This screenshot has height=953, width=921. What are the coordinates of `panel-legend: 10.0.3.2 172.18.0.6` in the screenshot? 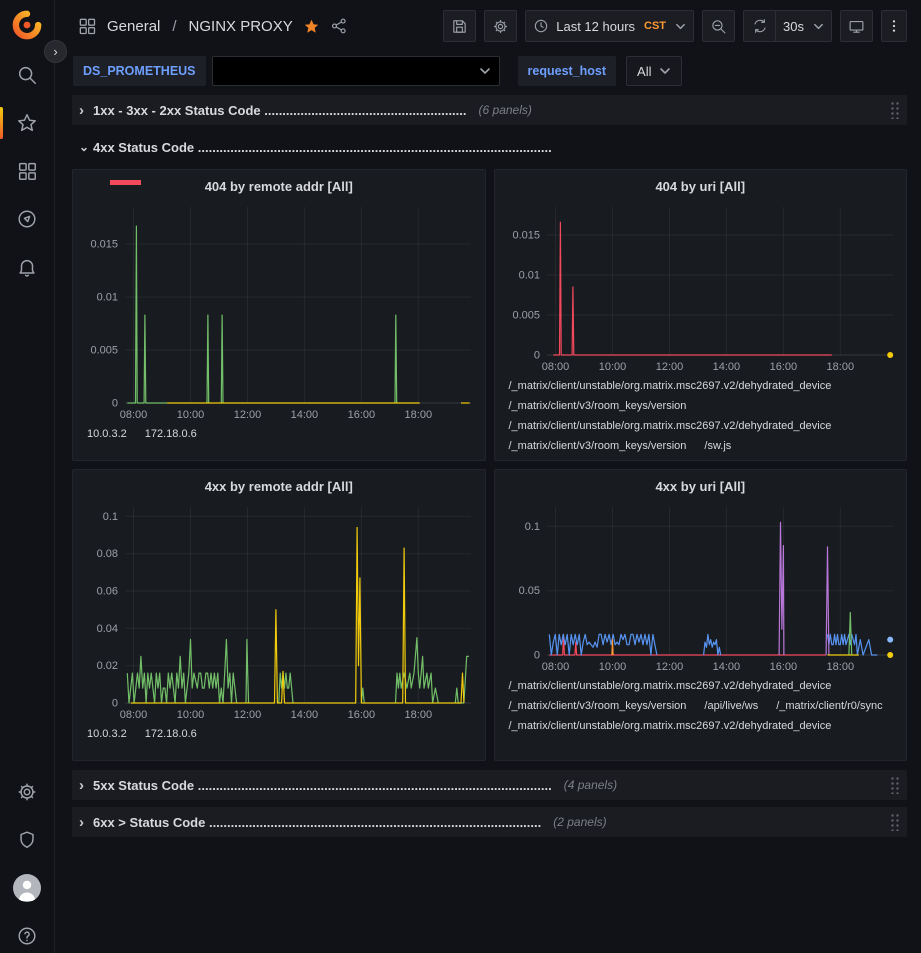 It's located at (279, 312).